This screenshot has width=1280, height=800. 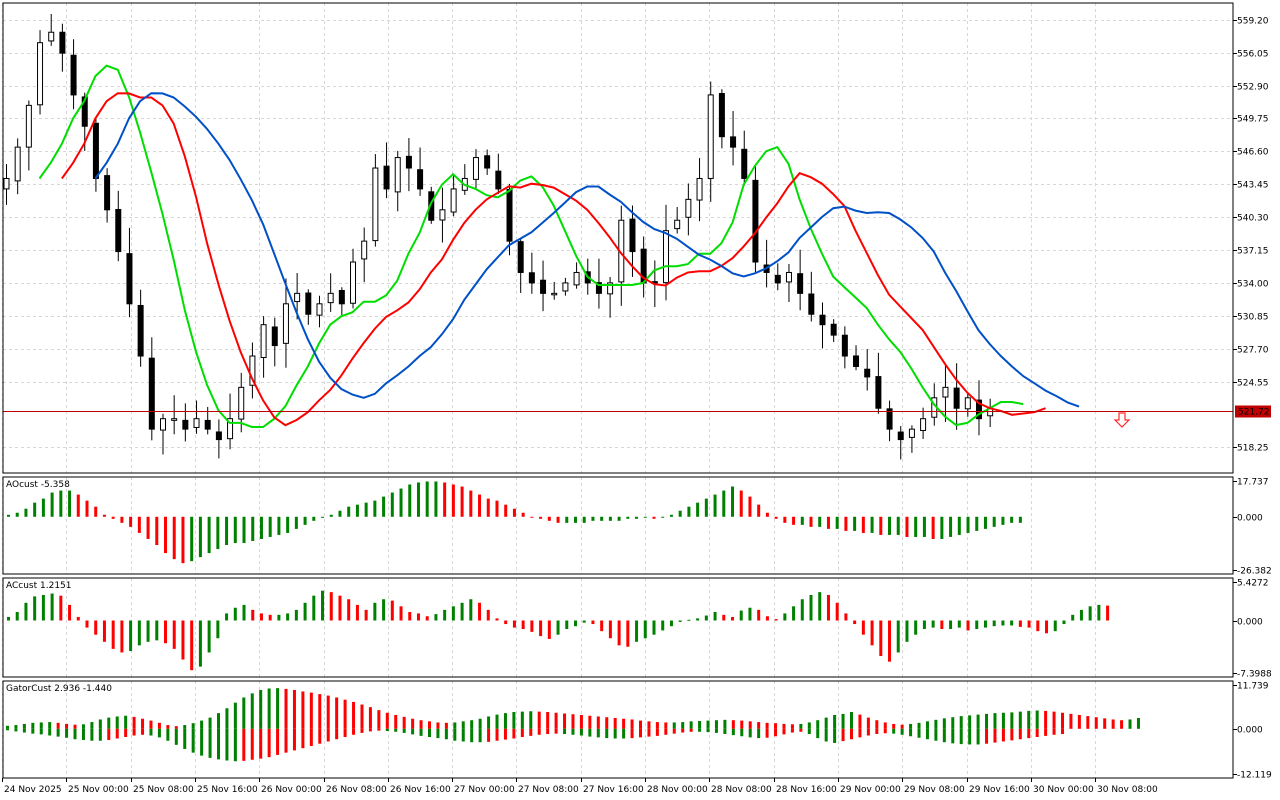 I want to click on gator-pane: GatorCust 2.936 -1.440, so click(x=573, y=723).